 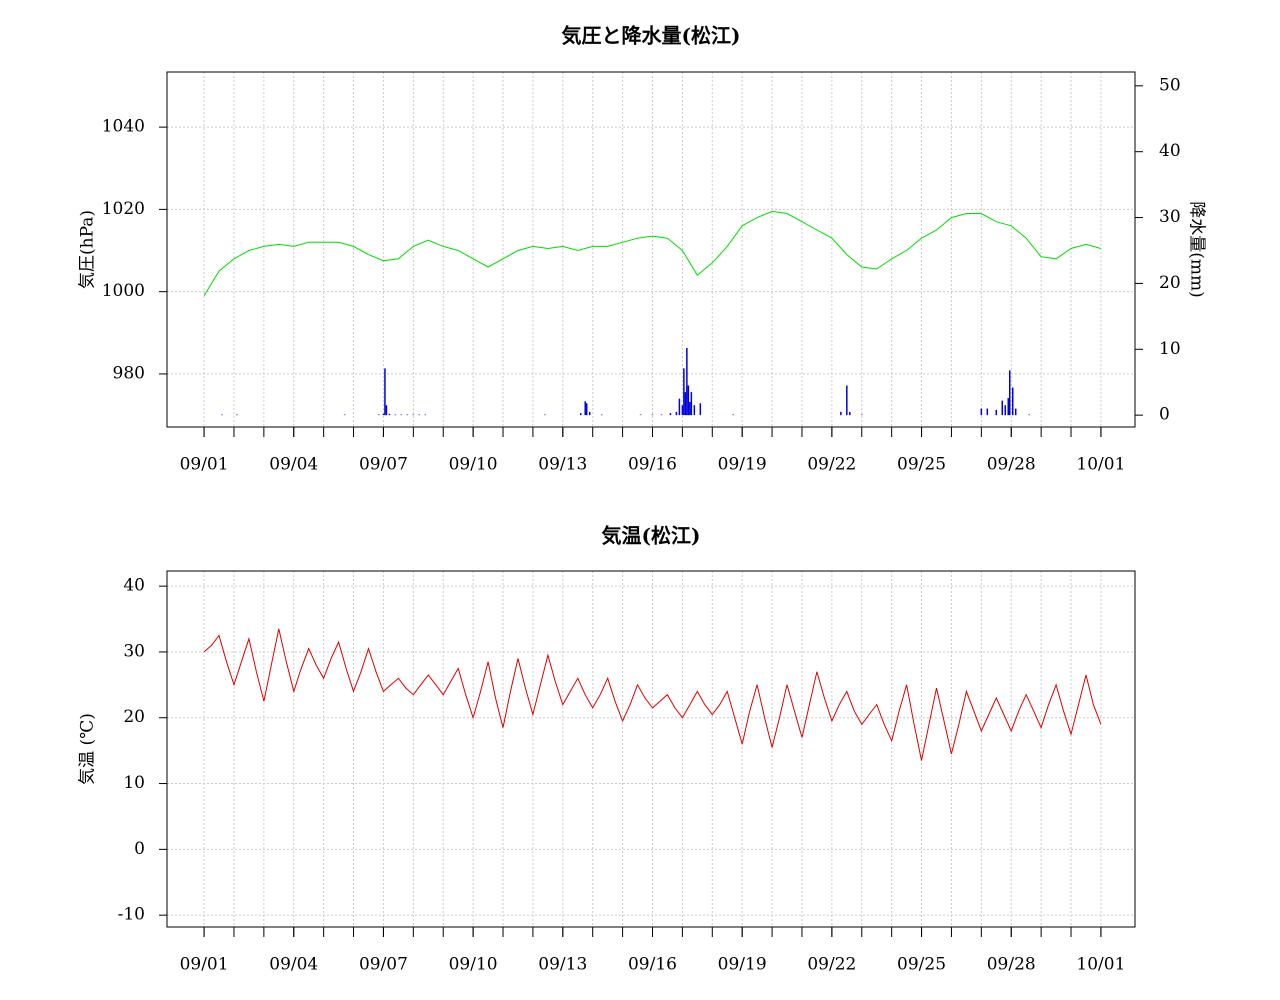 I want to click on y-axis-label: 気圧(hPa), so click(x=88, y=249).